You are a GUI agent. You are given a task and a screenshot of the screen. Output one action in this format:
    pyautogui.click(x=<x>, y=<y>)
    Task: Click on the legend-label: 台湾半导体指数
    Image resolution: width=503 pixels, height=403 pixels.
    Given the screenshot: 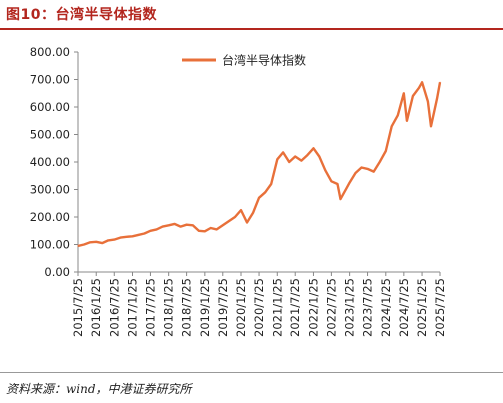 What is the action you would take?
    pyautogui.click(x=264, y=60)
    